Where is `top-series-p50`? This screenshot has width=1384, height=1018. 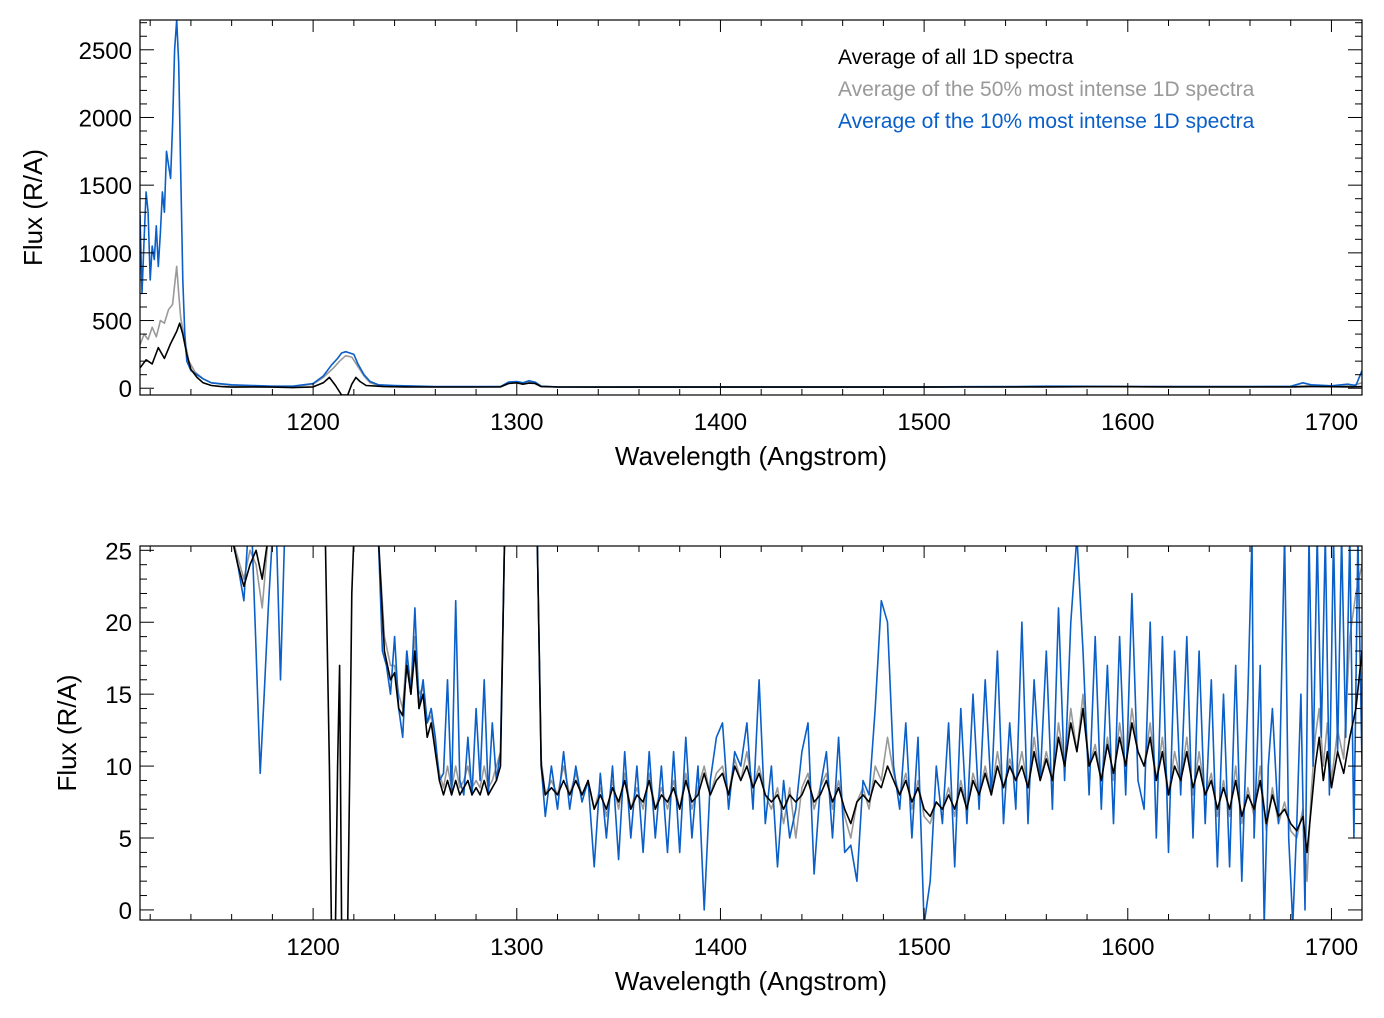 top-series-p50 is located at coordinates (751, 326).